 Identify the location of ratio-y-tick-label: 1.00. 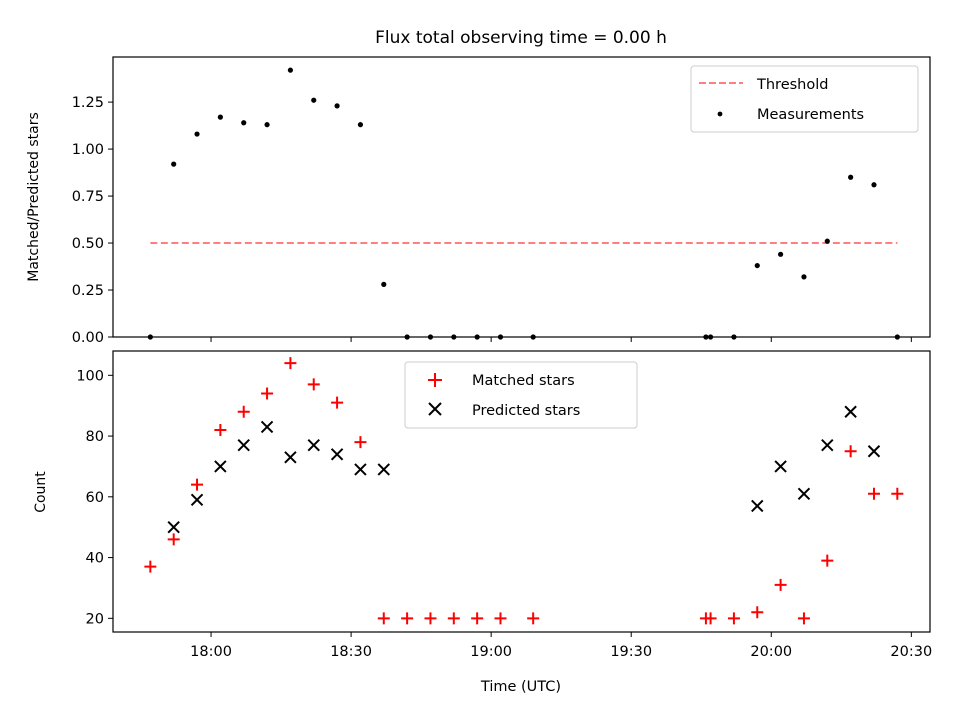
(88, 150).